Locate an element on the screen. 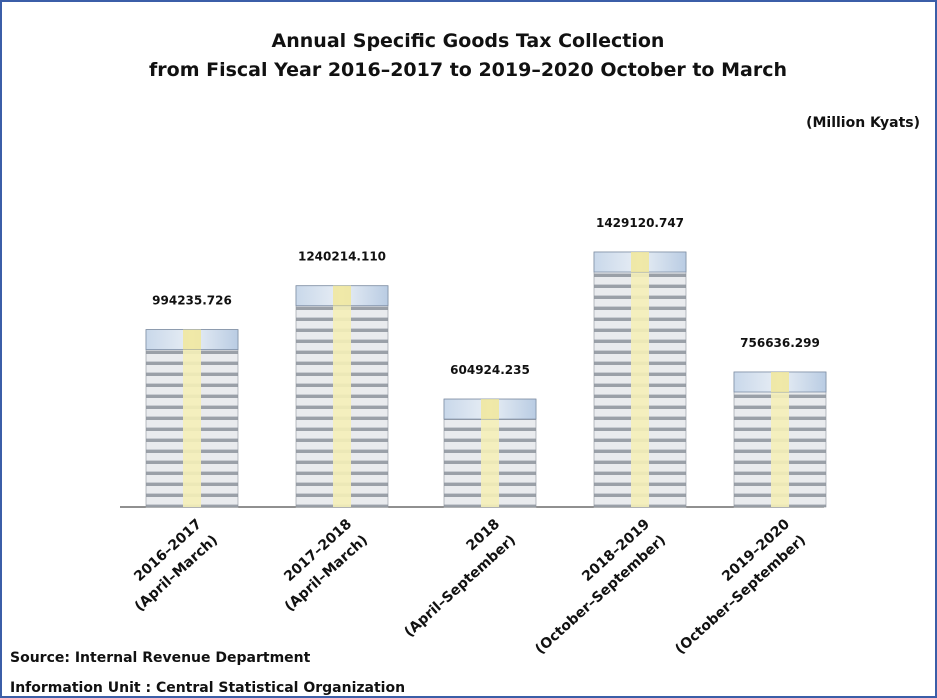 Image resolution: width=937 pixels, height=698 pixels. value-label: 604924.235 is located at coordinates (490, 370).